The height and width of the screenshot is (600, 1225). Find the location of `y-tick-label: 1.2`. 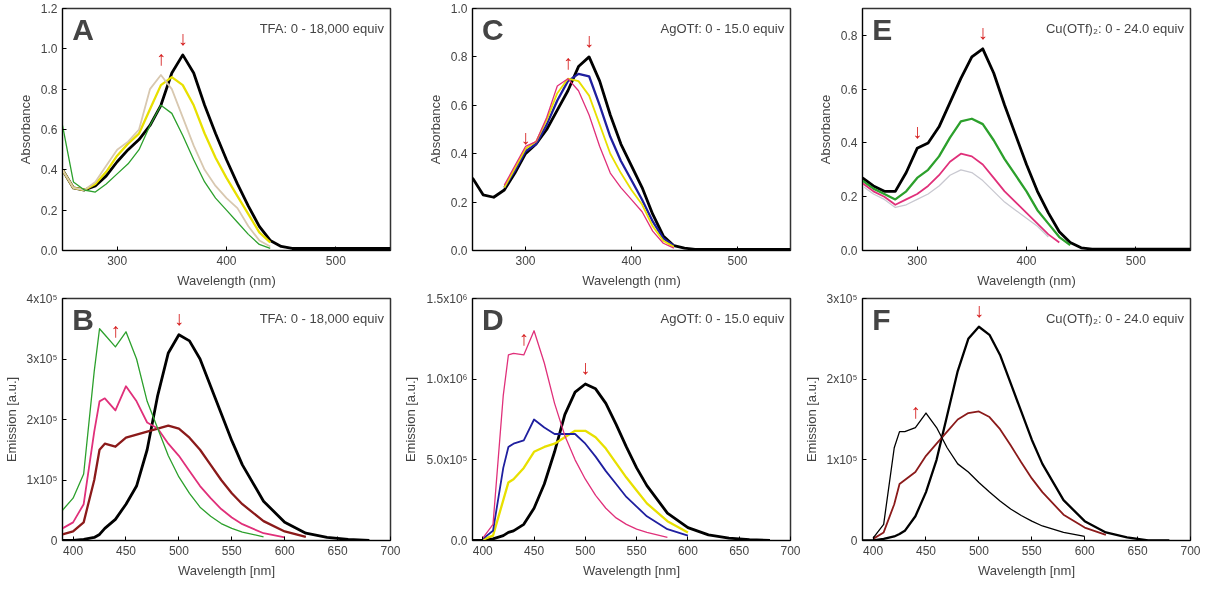

y-tick-label: 1.2 is located at coordinates (49, 9).